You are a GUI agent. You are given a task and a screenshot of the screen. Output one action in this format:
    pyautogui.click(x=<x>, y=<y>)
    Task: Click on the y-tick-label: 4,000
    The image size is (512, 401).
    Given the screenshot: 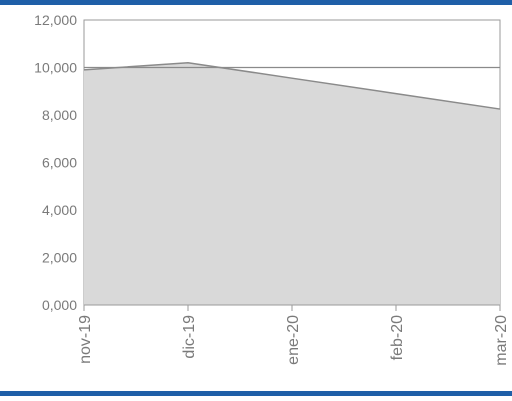 What is the action you would take?
    pyautogui.click(x=59, y=210)
    